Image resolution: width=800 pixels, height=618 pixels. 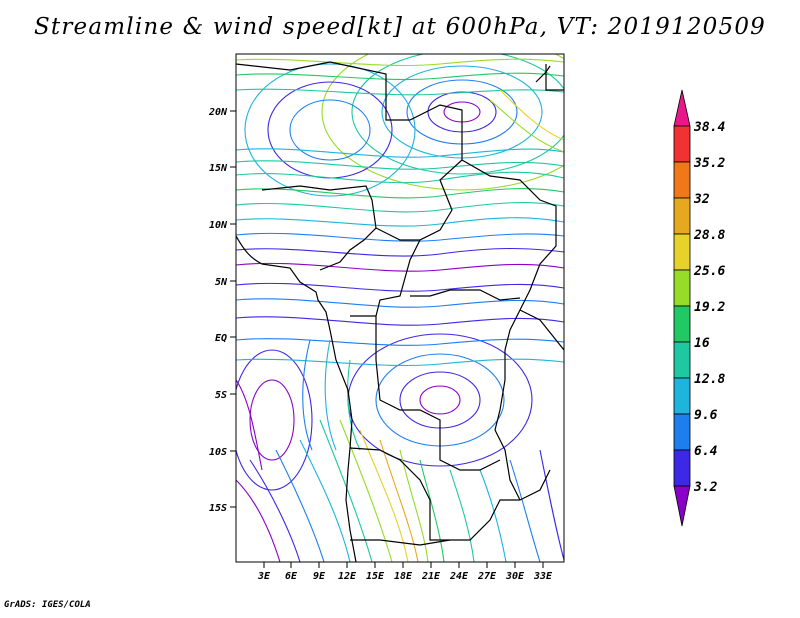 What do you see at coordinates (347, 576) in the screenshot?
I see `lon-label: 12E` at bounding box center [347, 576].